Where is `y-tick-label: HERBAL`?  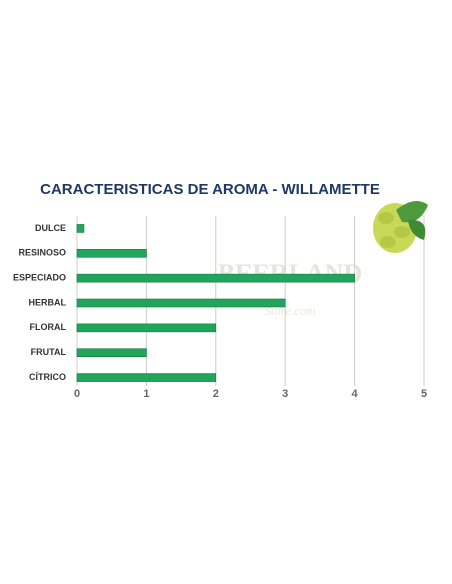 y-tick-label: HERBAL is located at coordinates (48, 302).